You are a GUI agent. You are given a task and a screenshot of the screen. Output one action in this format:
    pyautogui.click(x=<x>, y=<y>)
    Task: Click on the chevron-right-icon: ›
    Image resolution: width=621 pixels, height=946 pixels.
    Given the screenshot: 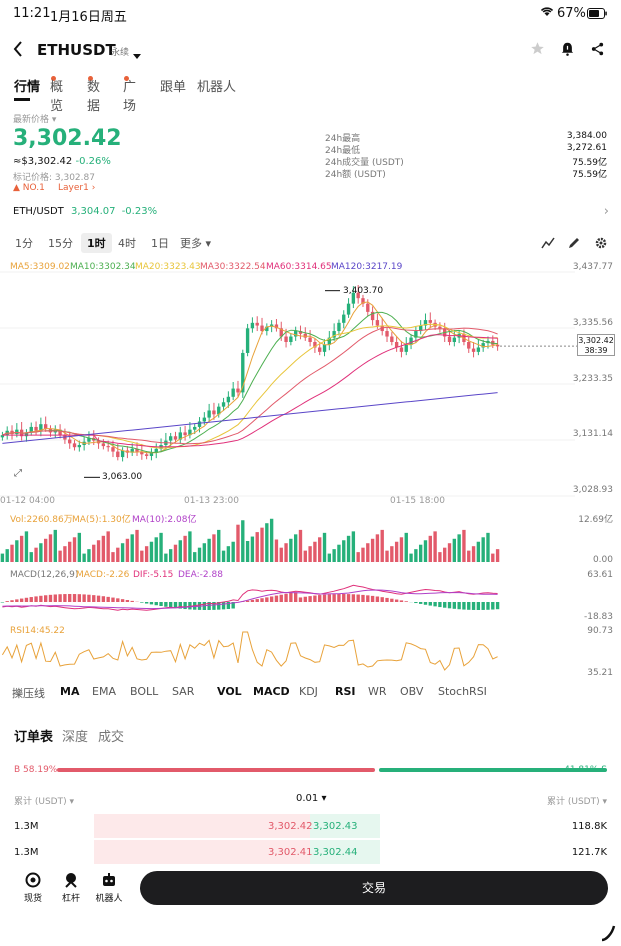 What is the action you would take?
    pyautogui.click(x=93, y=188)
    